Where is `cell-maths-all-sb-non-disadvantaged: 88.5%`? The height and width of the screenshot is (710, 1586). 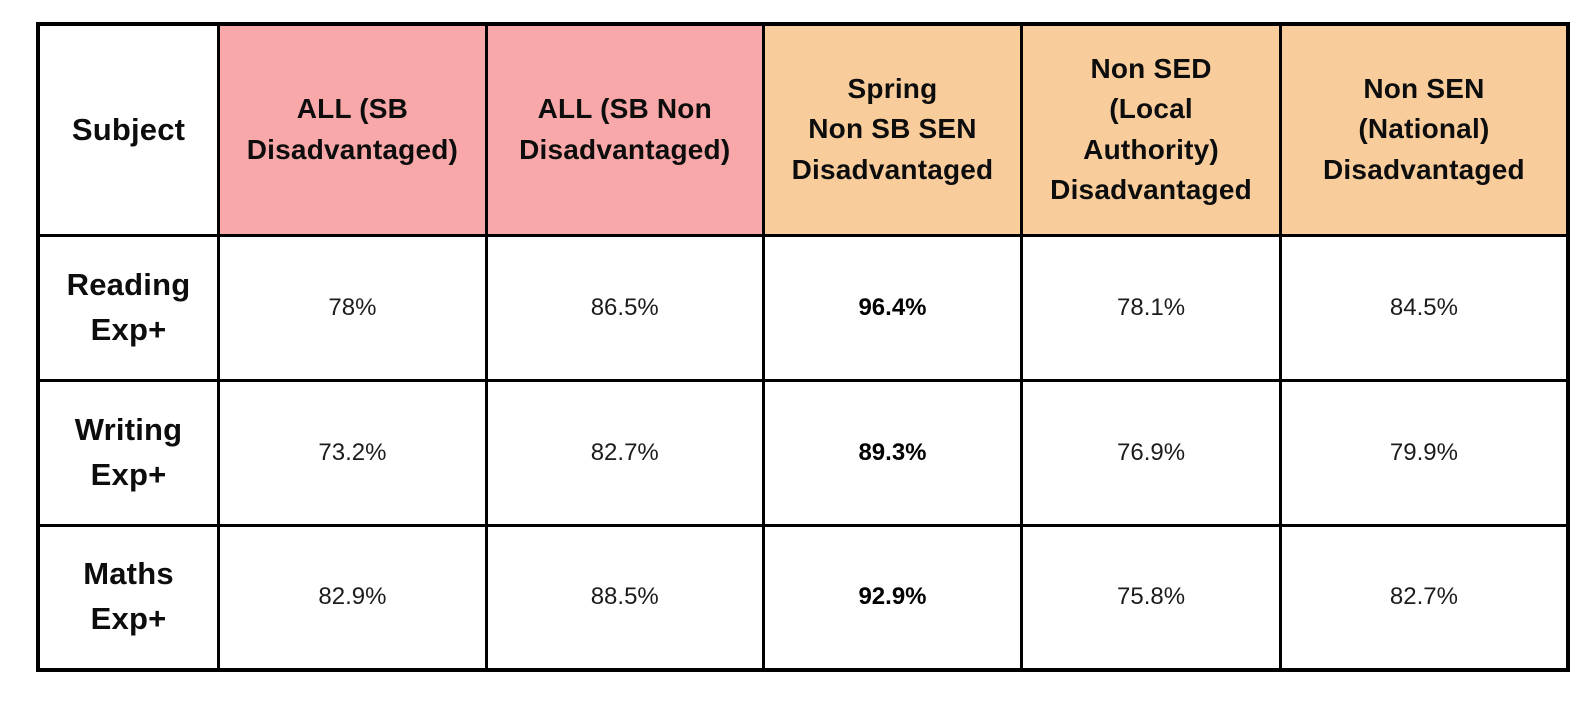
cell-maths-all-sb-non-disadvantaged: 88.5% is located at coordinates (624, 597).